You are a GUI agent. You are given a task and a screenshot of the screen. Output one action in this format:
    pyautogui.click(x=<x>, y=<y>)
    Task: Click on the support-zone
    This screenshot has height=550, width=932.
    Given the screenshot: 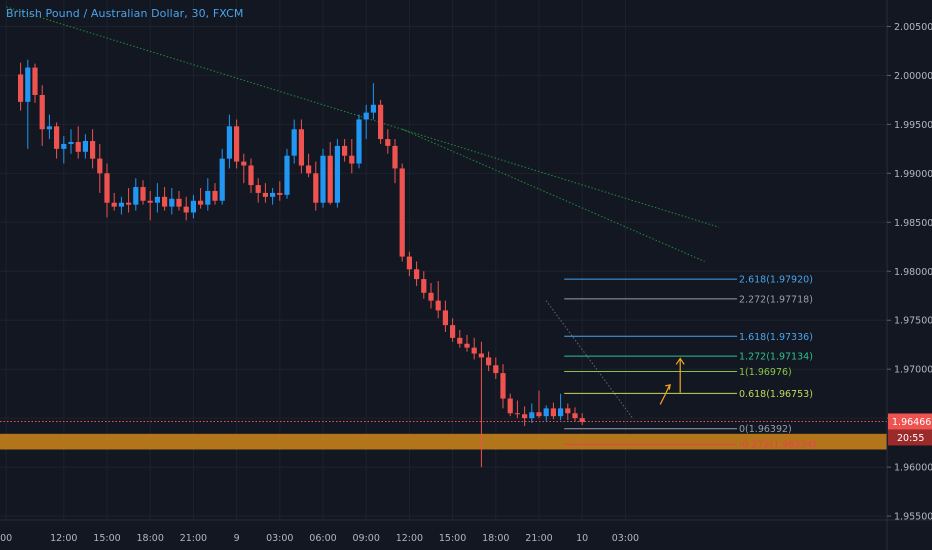 What is the action you would take?
    pyautogui.click(x=443, y=441)
    